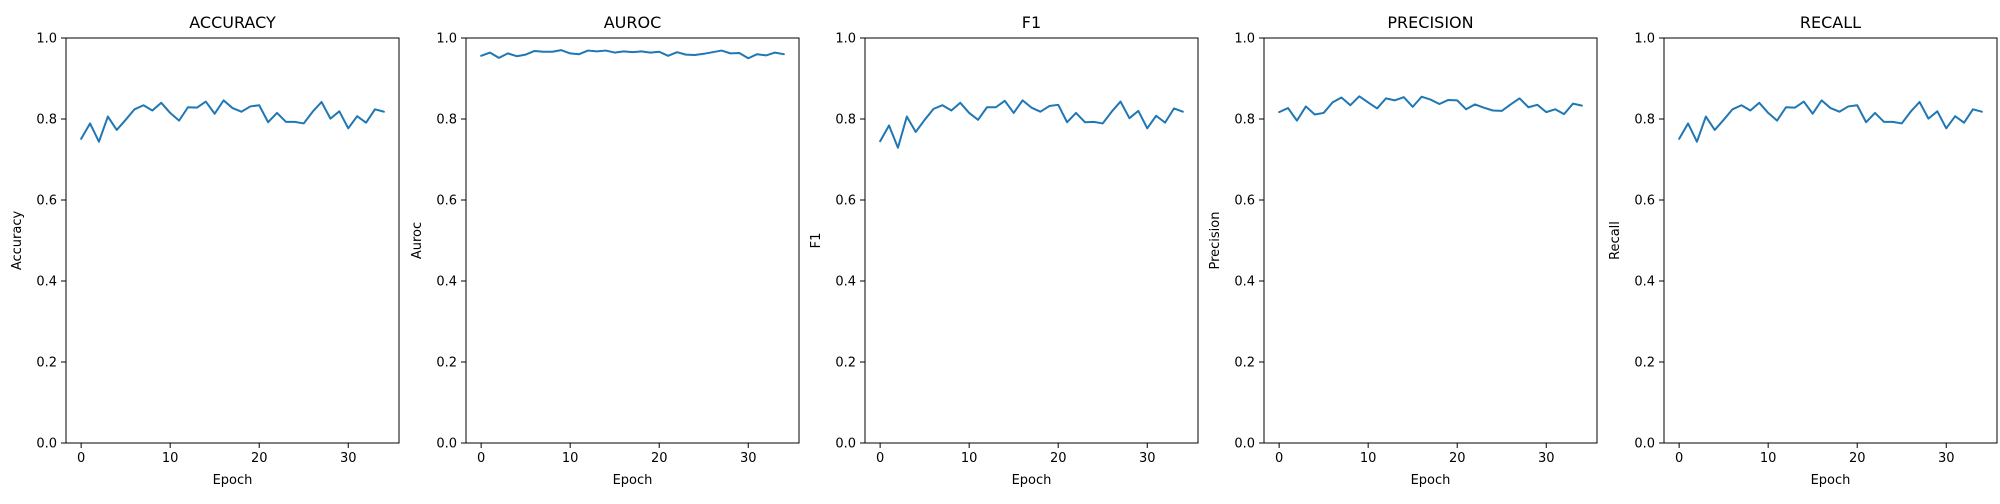  I want to click on y-axis-label: Recall, so click(1615, 240).